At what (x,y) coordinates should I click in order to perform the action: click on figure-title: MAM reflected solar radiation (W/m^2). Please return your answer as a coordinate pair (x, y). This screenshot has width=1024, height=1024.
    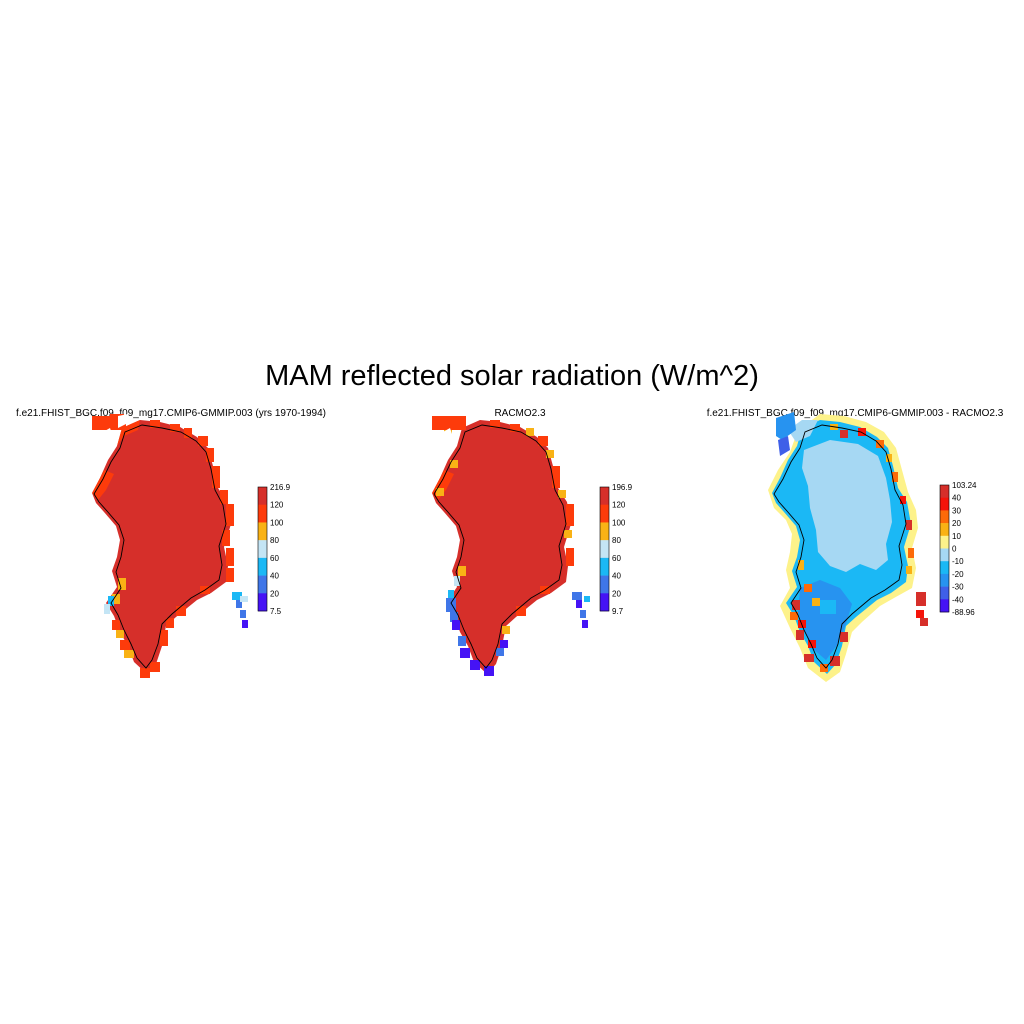
    Looking at the image, I should click on (512, 376).